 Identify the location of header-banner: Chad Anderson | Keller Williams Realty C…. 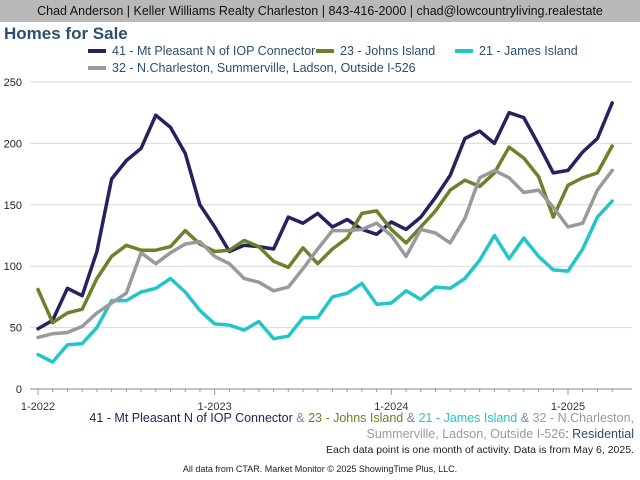
(320, 11).